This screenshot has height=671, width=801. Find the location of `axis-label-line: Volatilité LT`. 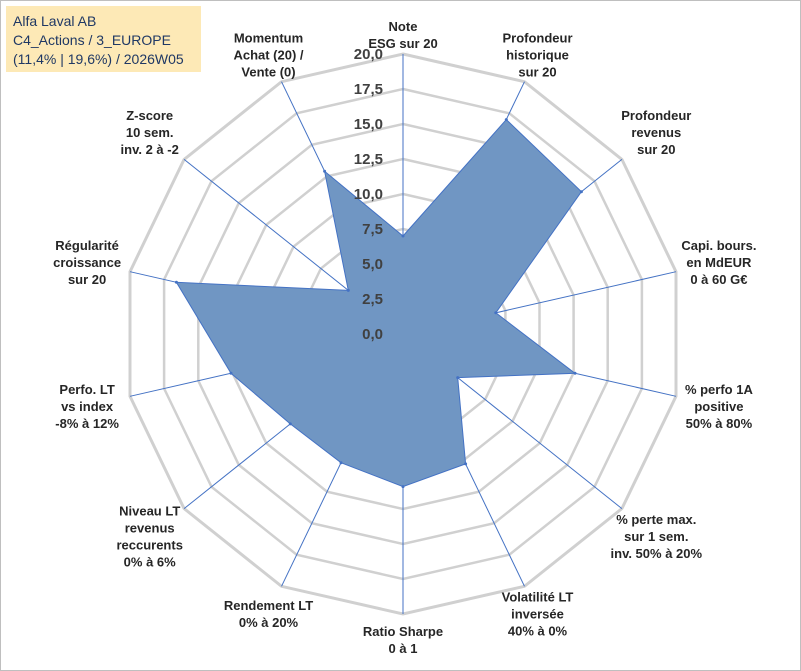

axis-label-line: Volatilité LT is located at coordinates (538, 596).